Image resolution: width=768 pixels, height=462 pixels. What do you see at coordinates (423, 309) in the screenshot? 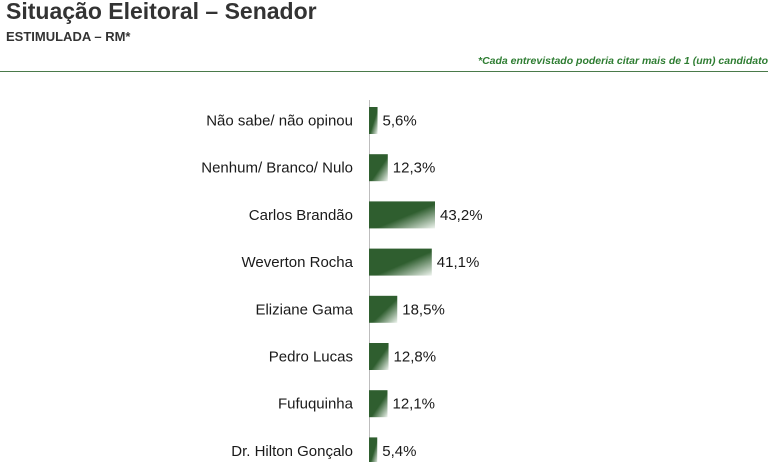
I see `value-label: 18,5%` at bounding box center [423, 309].